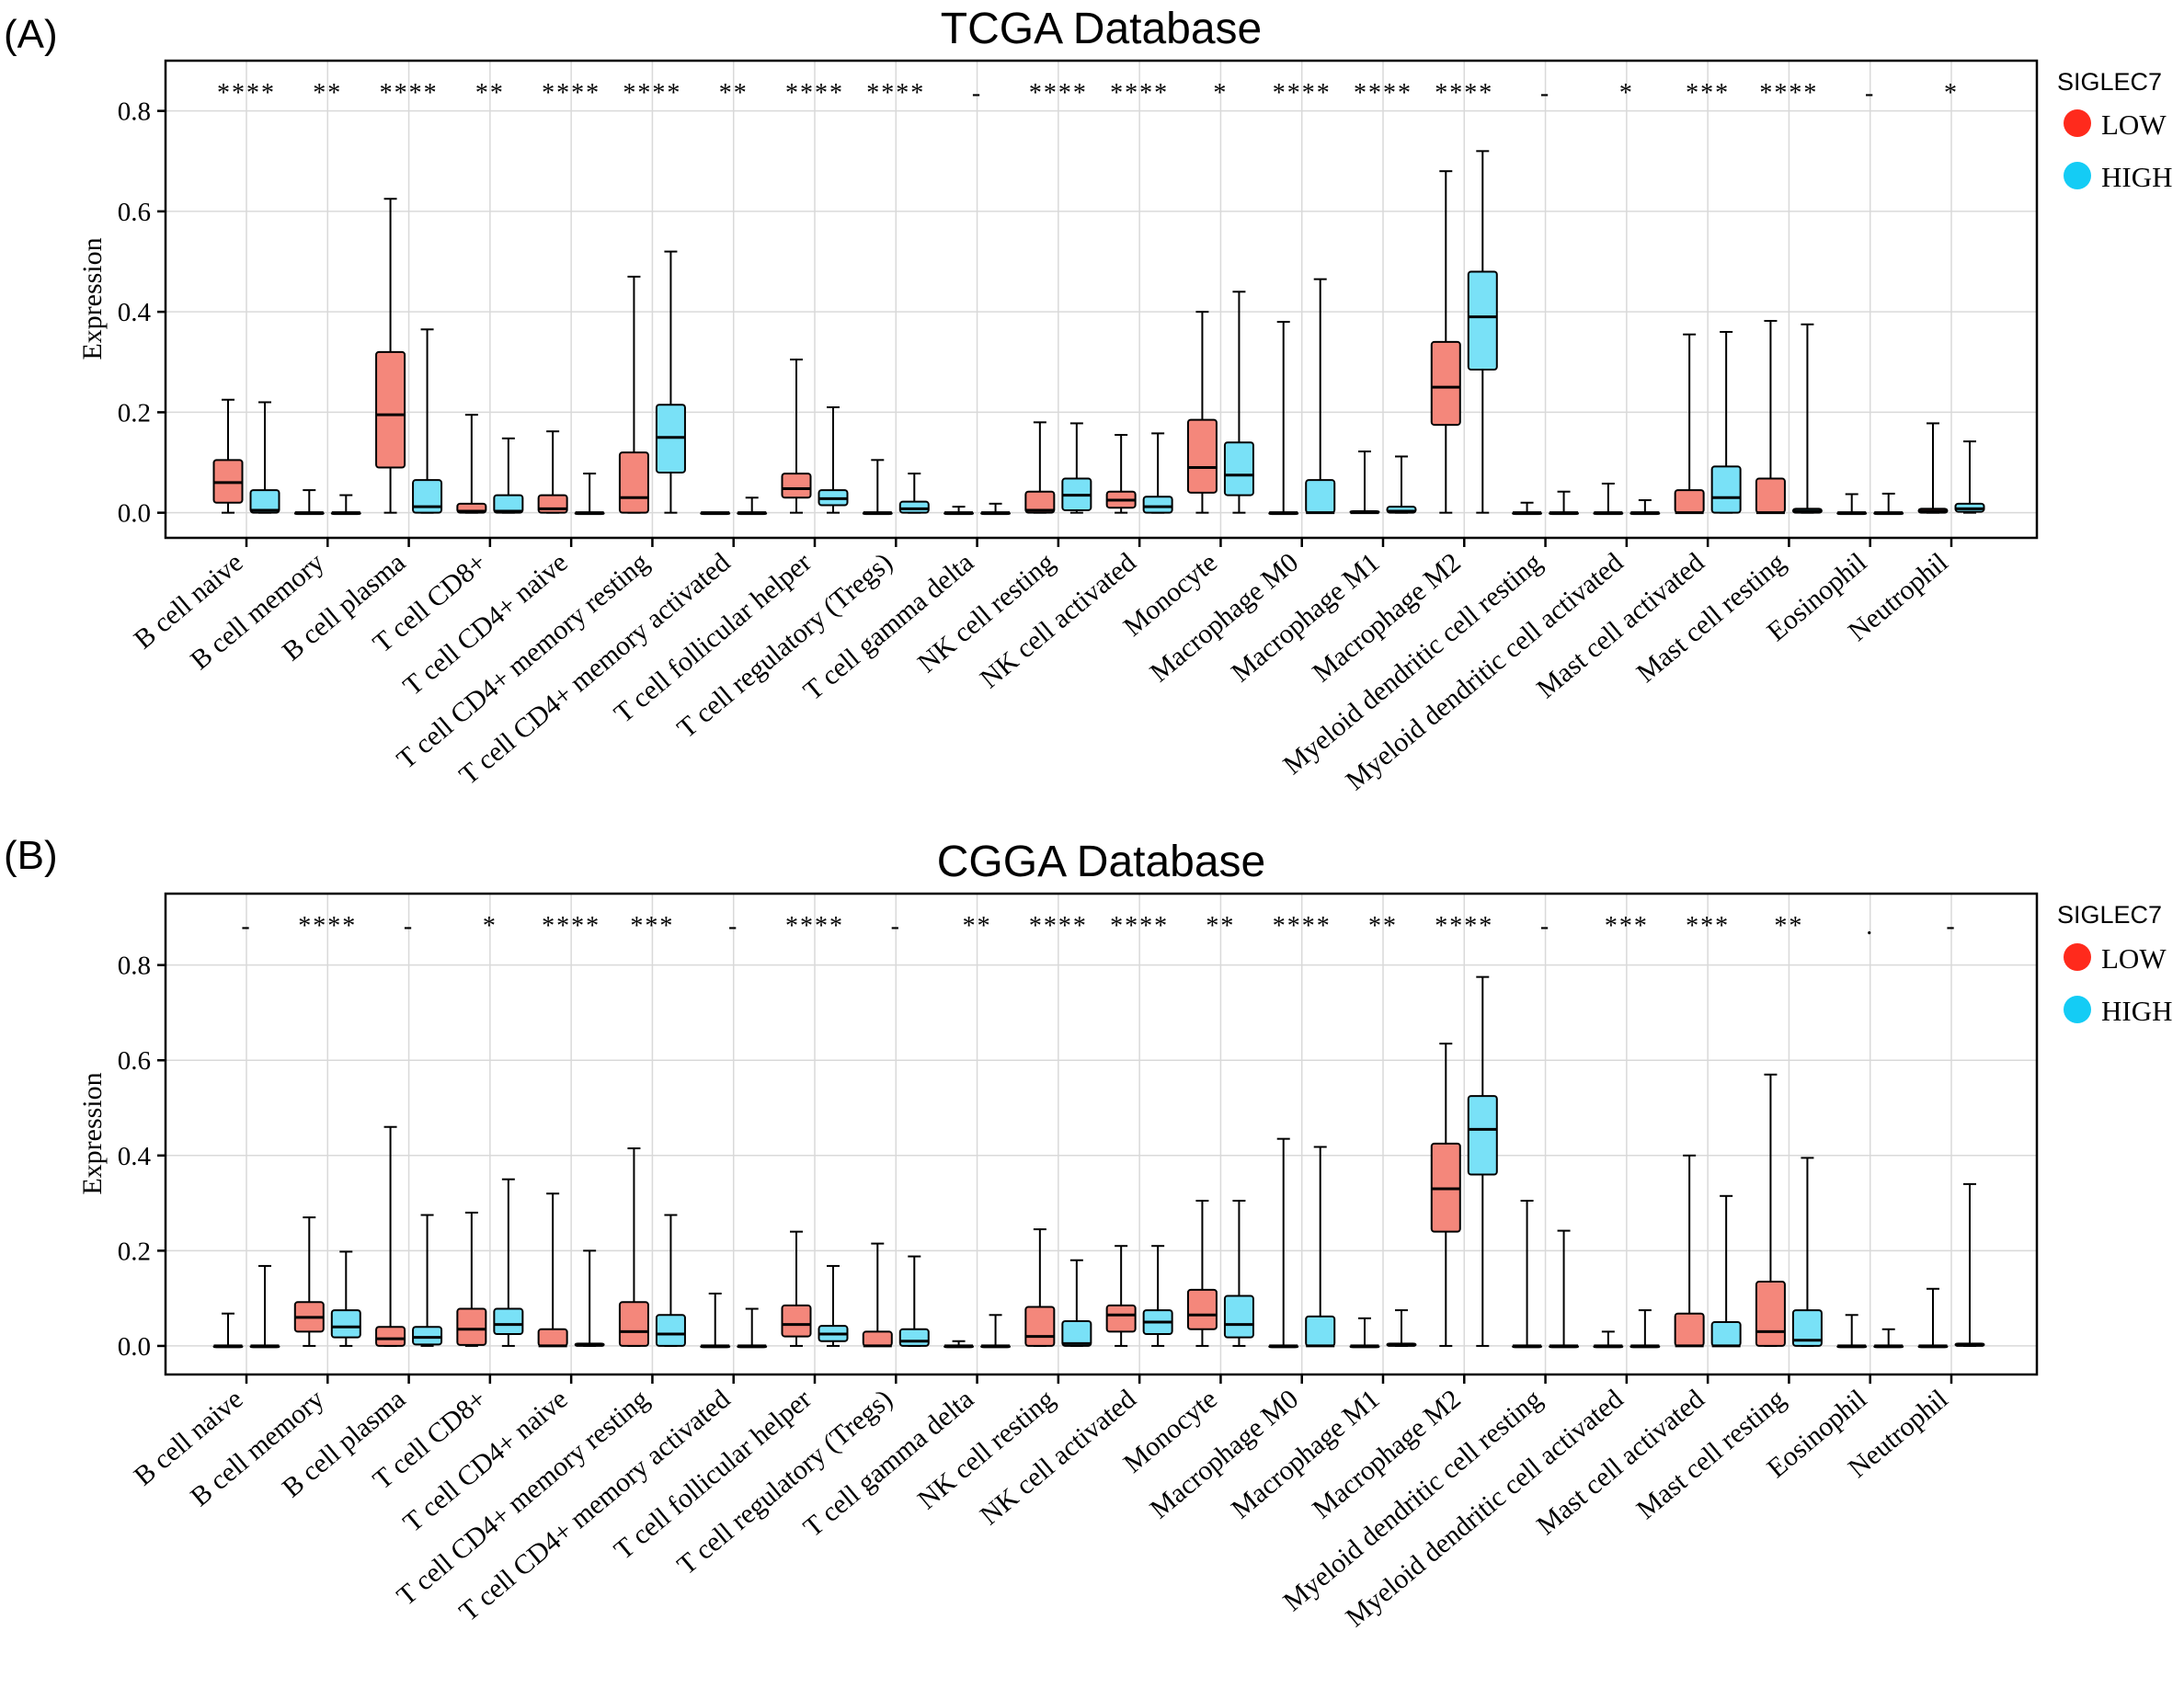  I want to click on panel-label: (B), so click(31, 856).